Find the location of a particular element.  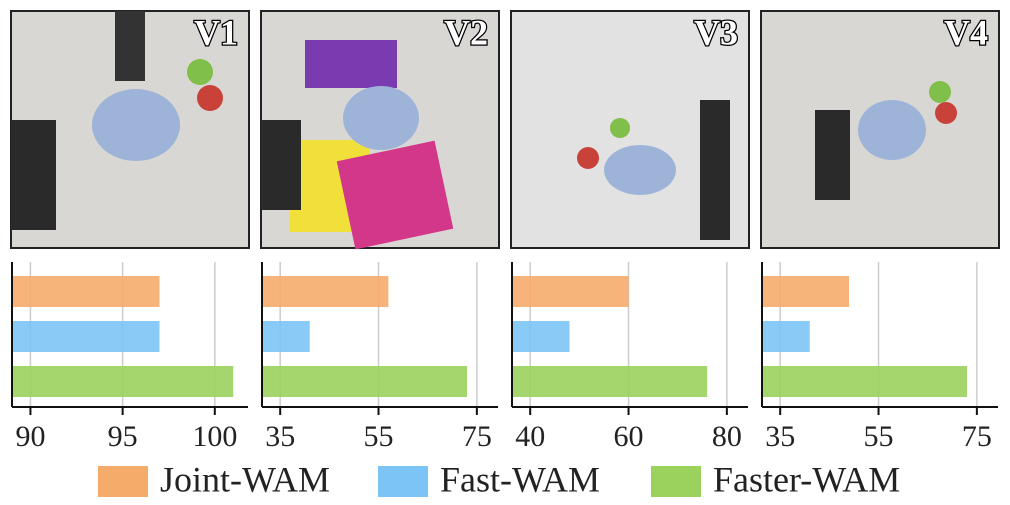

x-tick-label: 40 is located at coordinates (530, 436).